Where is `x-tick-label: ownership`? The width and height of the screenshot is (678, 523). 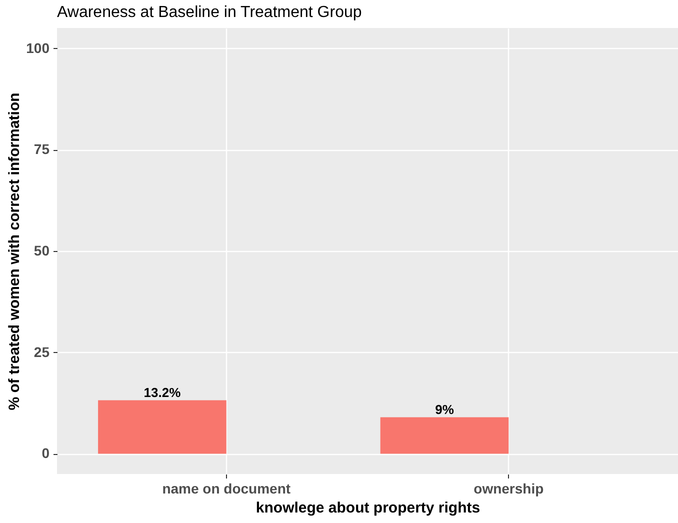 x-tick-label: ownership is located at coordinates (509, 488).